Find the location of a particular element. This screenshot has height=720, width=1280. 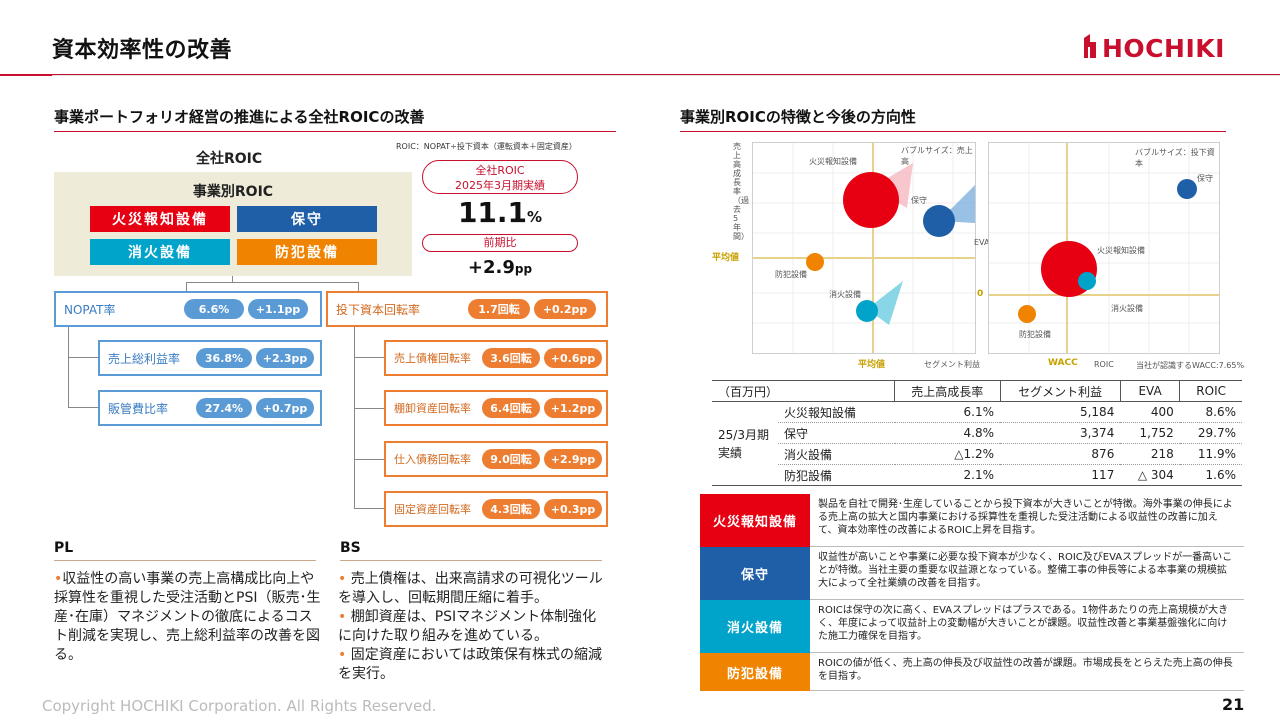

sga-ratio-value: 27.4% is located at coordinates (224, 408).